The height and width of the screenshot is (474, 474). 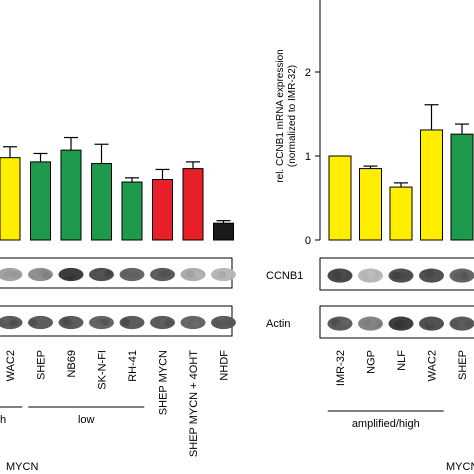 What do you see at coordinates (194, 403) in the screenshot?
I see `category-label: SHEP MYCN + 4OHT` at bounding box center [194, 403].